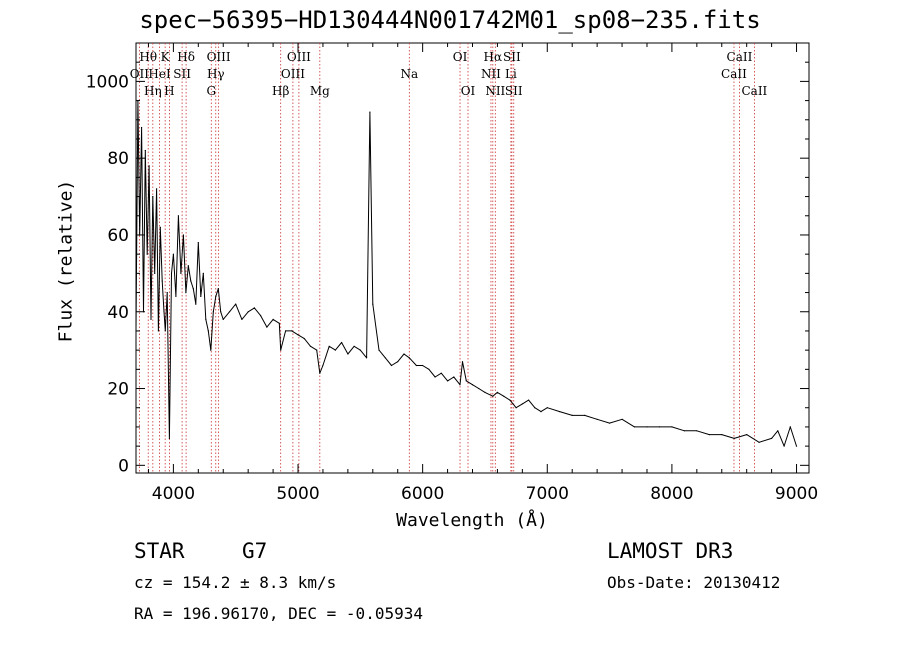  What do you see at coordinates (235, 582) in the screenshot?
I see `redshift-cz: cz = 154.2 ± 8.3 km/s` at bounding box center [235, 582].